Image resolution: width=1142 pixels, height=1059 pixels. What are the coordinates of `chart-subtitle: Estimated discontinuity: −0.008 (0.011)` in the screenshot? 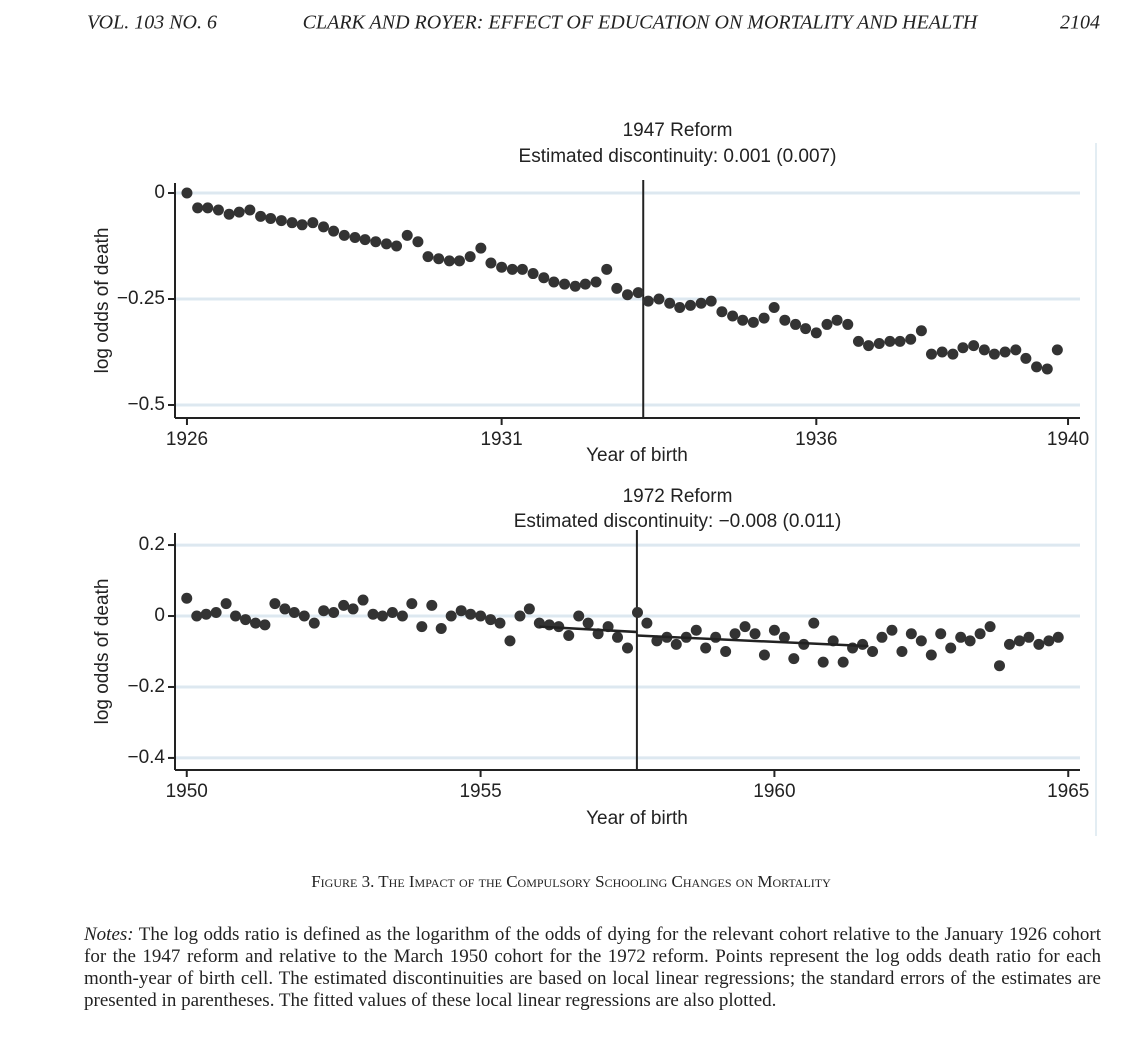 It's located at (678, 521).